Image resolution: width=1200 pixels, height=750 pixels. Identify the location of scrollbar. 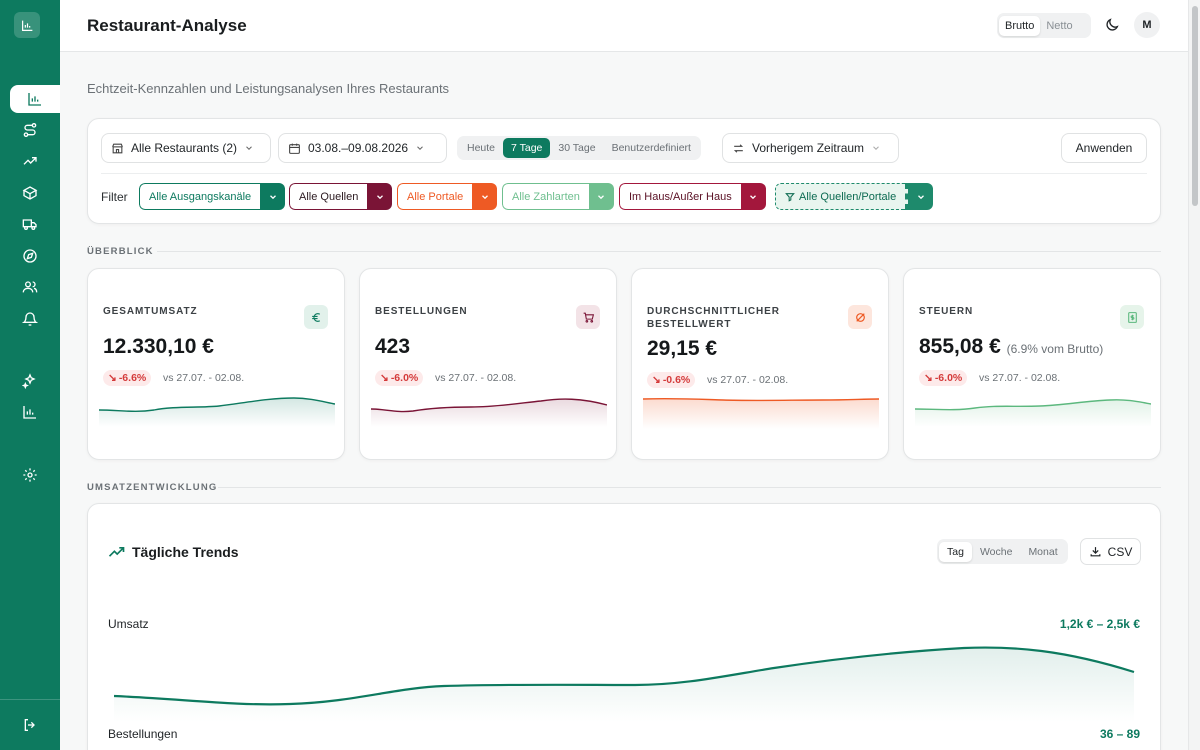
(1194, 375).